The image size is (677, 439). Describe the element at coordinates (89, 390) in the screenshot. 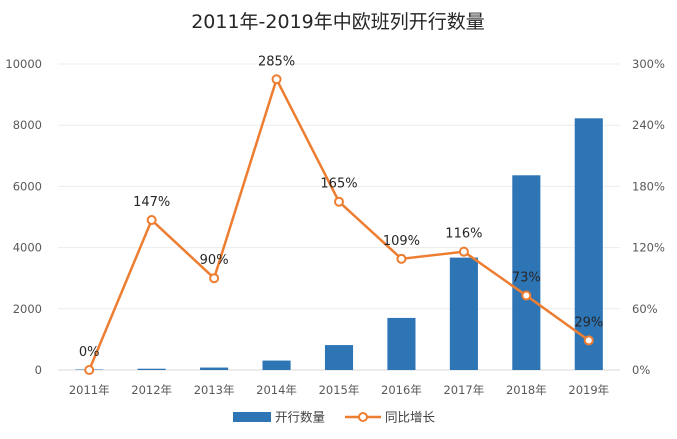

I see `x-tick-label: 2011年` at that location.